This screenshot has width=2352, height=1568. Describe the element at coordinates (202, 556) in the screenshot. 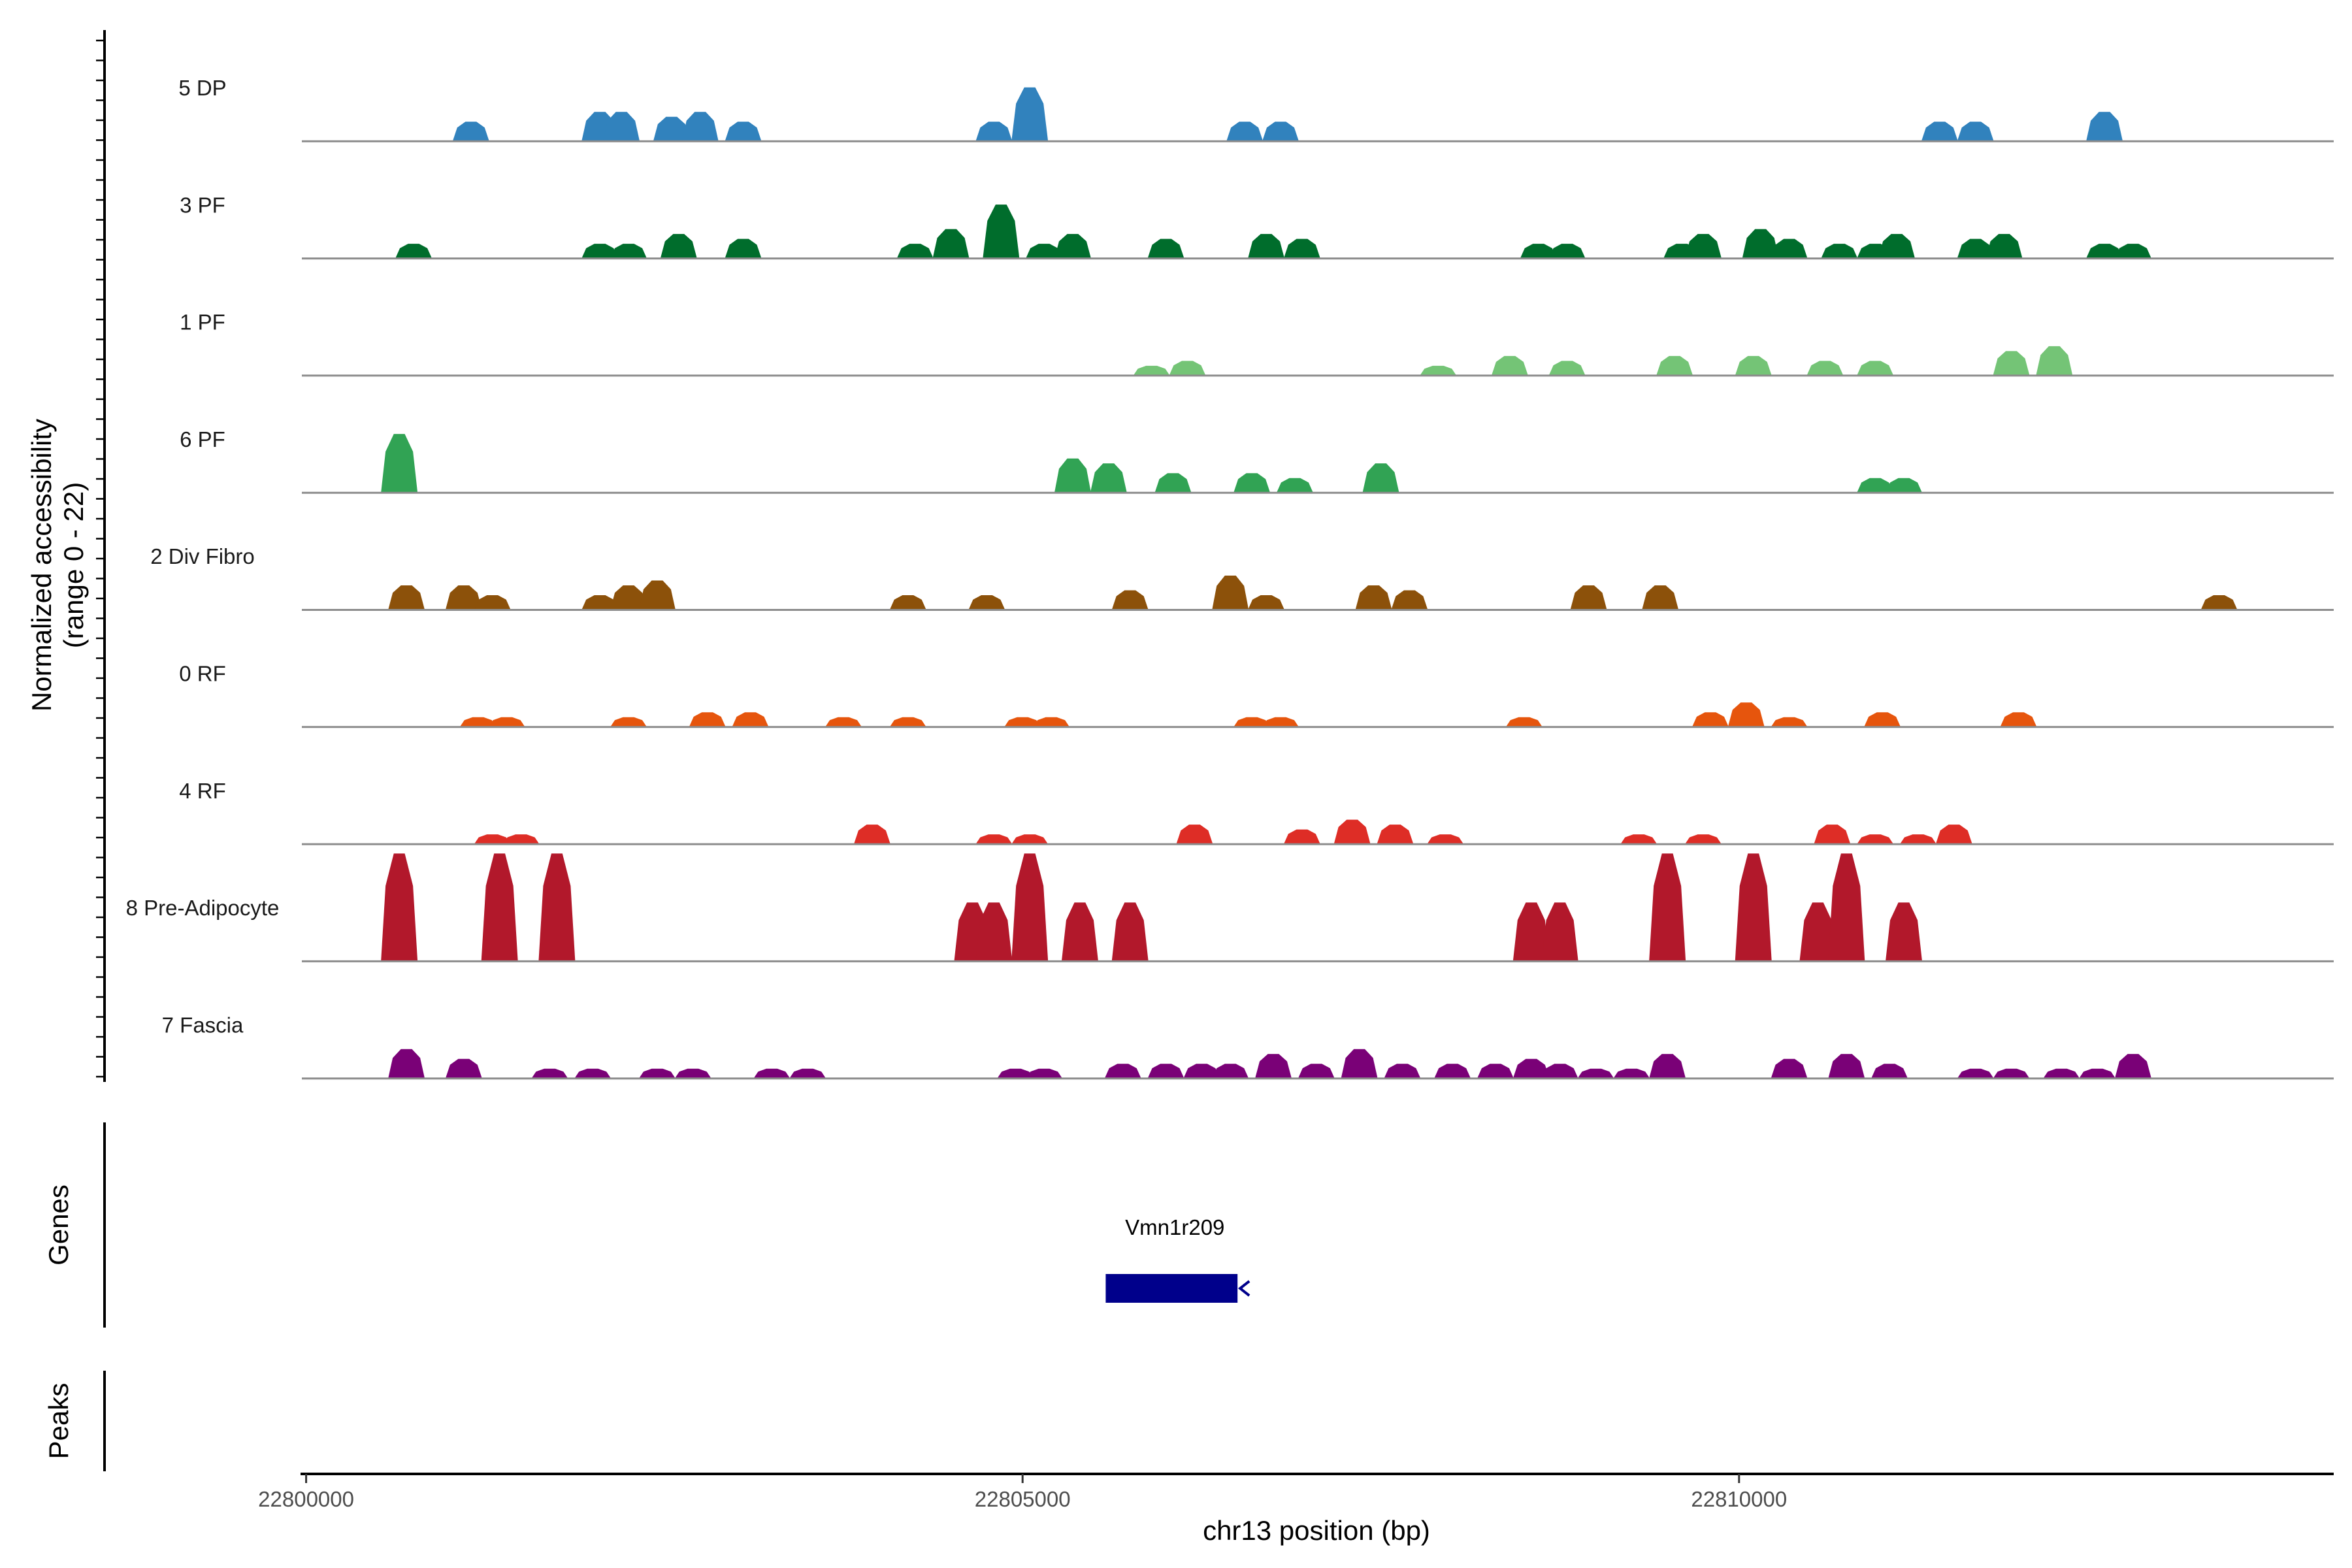

I see `track-label: 2 Div Fibro` at that location.